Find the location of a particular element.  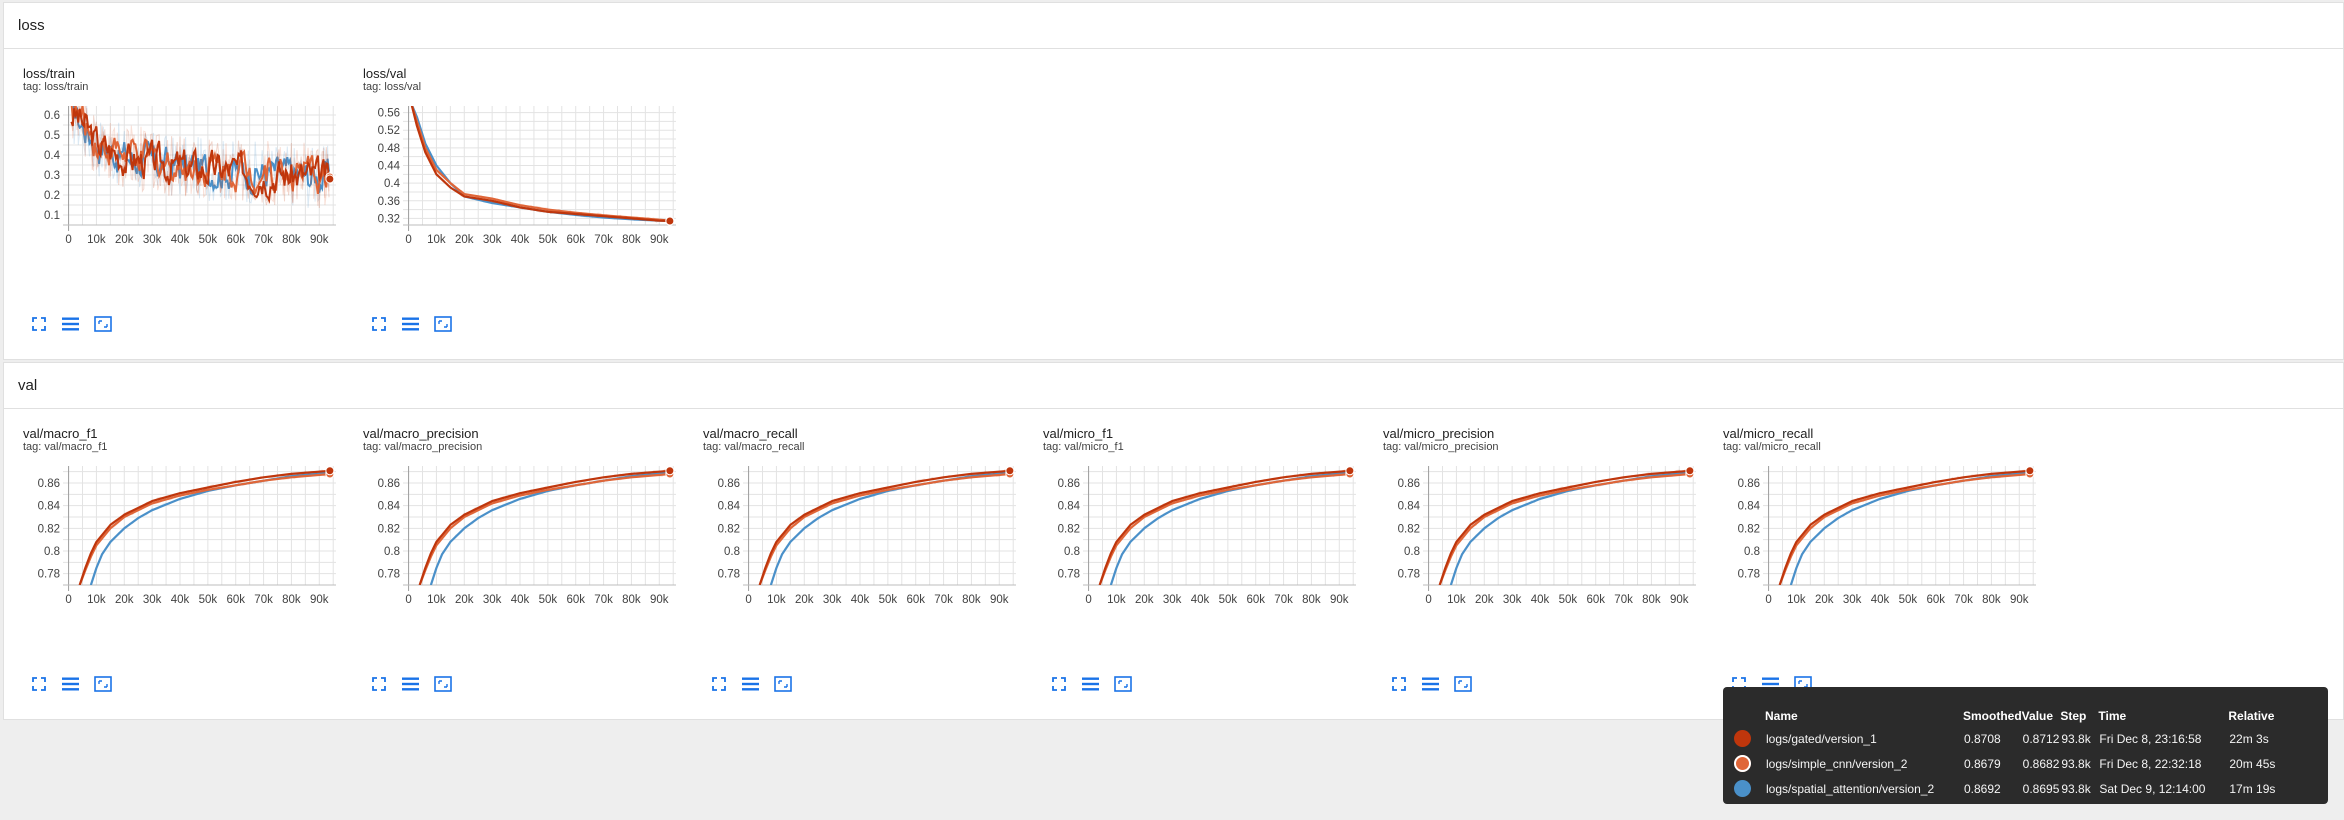

y-tick-label: 0.44 is located at coordinates (389, 167).